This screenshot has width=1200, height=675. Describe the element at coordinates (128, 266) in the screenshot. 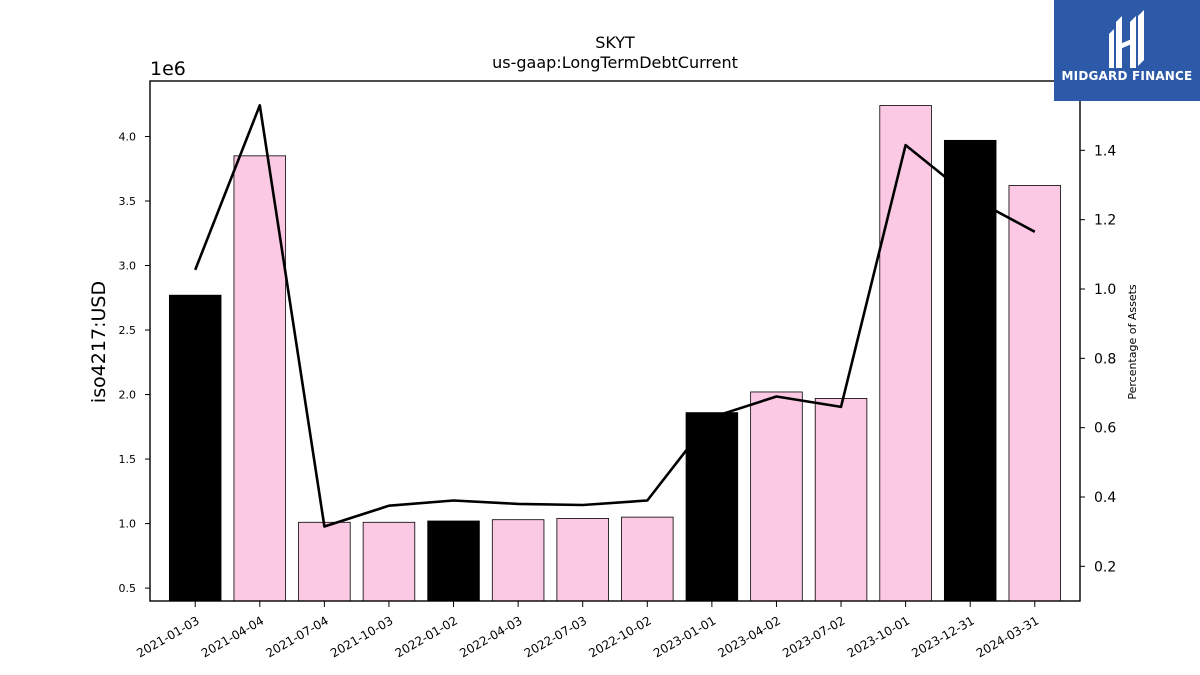

I see `y-tick-label: 3.0` at that location.